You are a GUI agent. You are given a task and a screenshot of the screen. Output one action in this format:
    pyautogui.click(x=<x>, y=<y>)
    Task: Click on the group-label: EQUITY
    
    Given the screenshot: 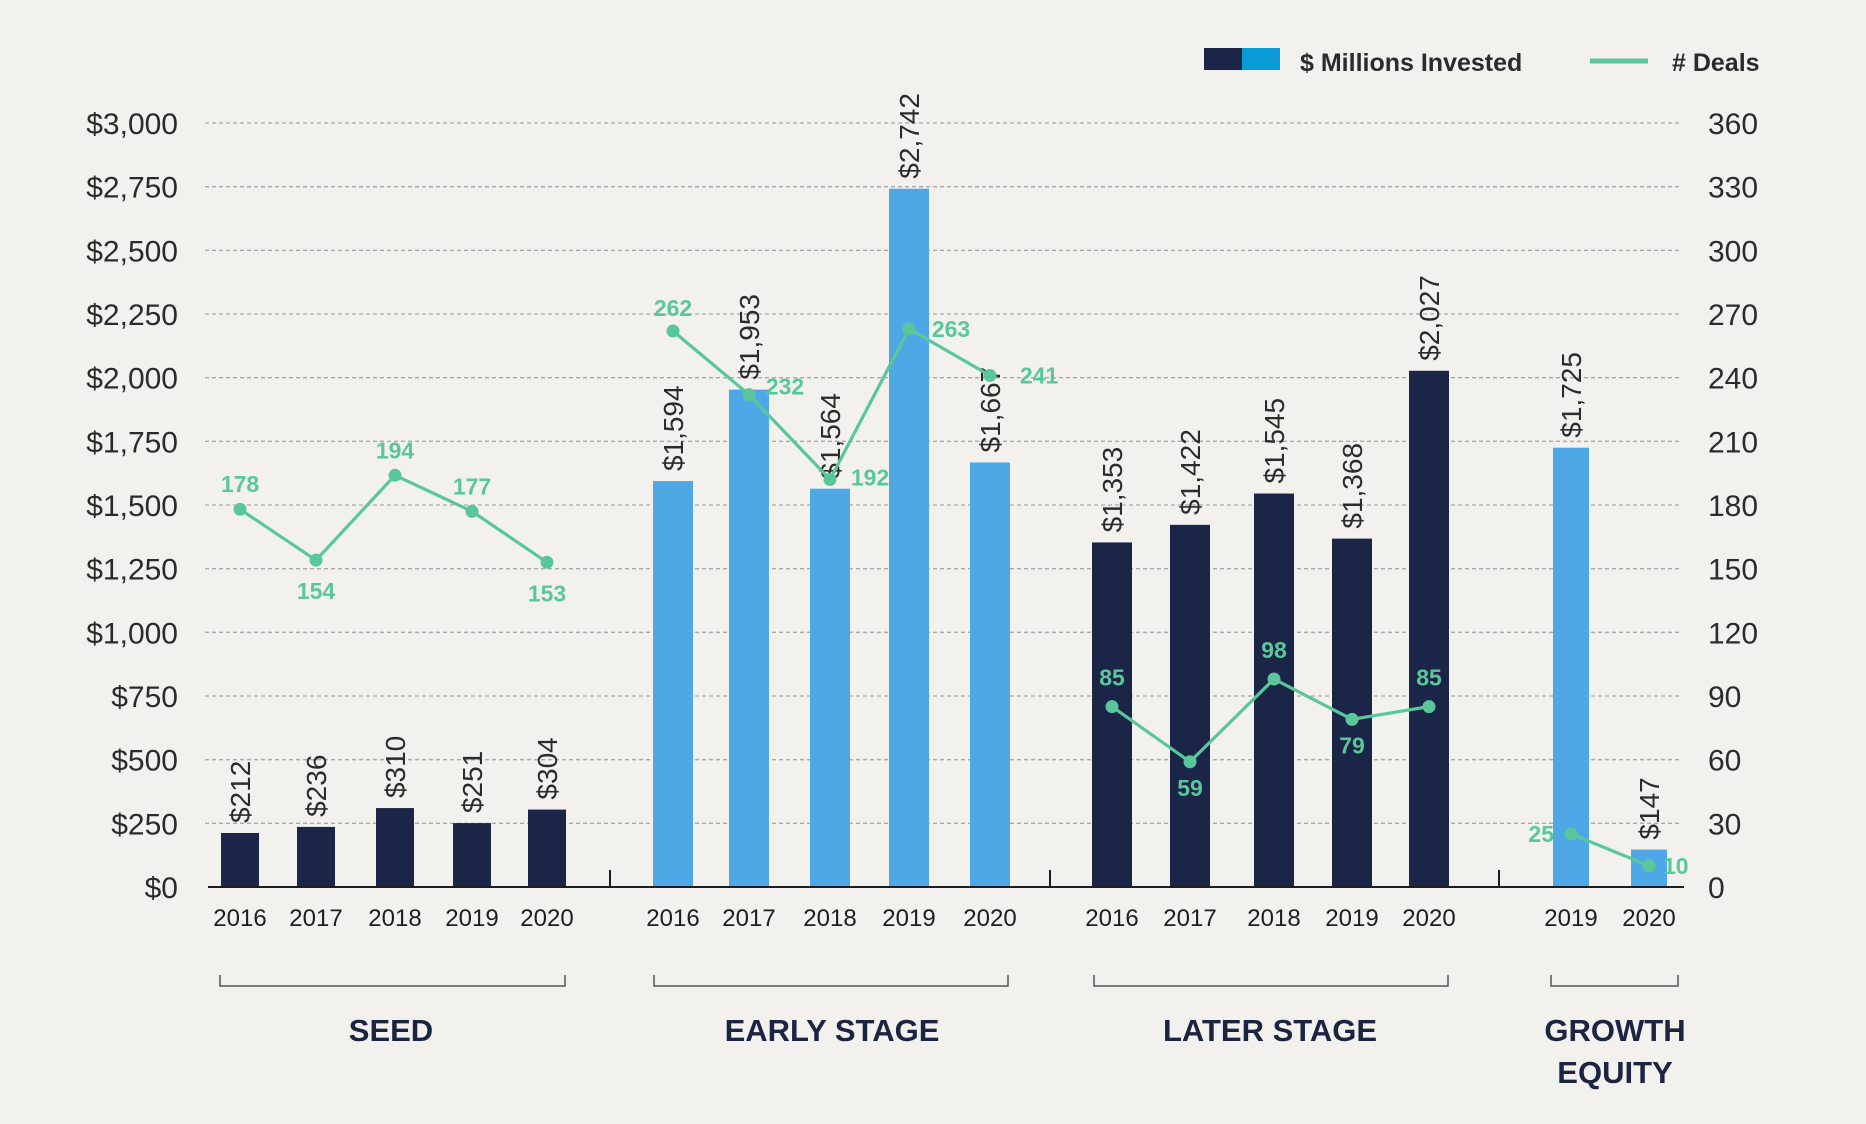 What is the action you would take?
    pyautogui.click(x=1615, y=1072)
    